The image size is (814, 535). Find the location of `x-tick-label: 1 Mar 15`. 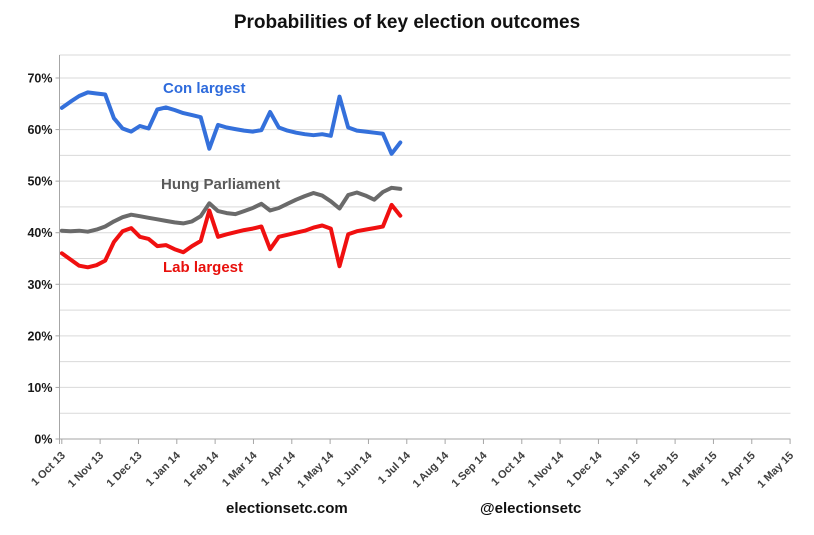

x-tick-label: 1 Mar 15 is located at coordinates (700, 470).